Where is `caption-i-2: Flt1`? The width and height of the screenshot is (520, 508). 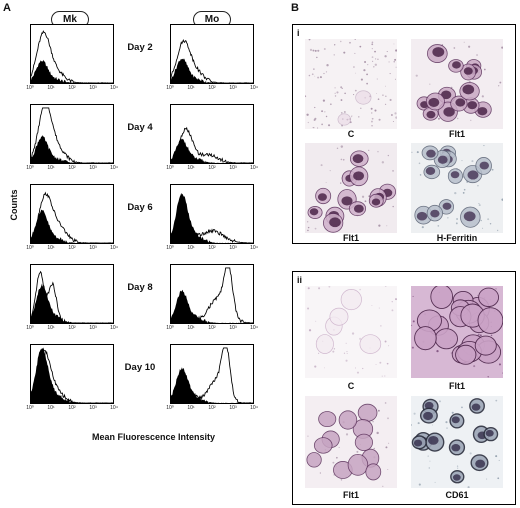 caption-i-2: Flt1 is located at coordinates (456, 134).